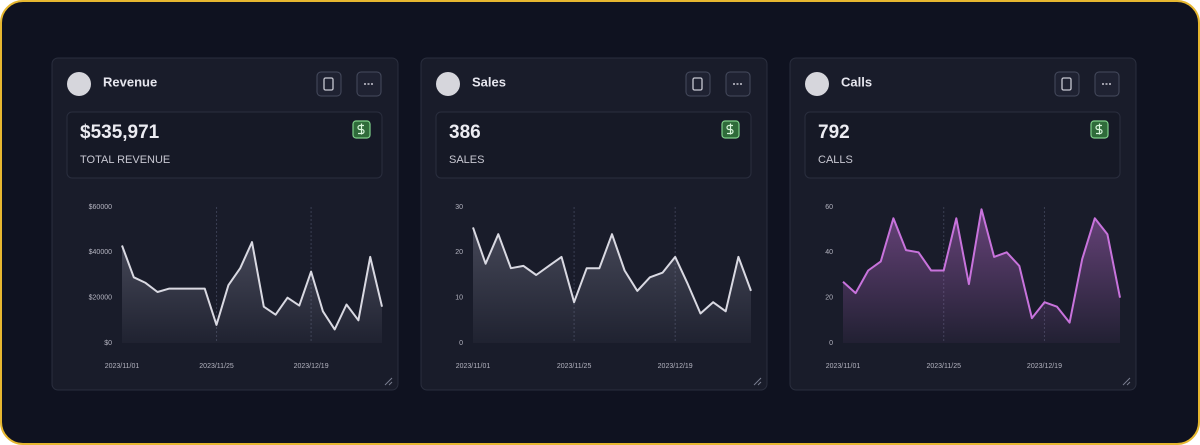 The width and height of the screenshot is (1200, 445). I want to click on y-tick-label: $20000, so click(100, 298).